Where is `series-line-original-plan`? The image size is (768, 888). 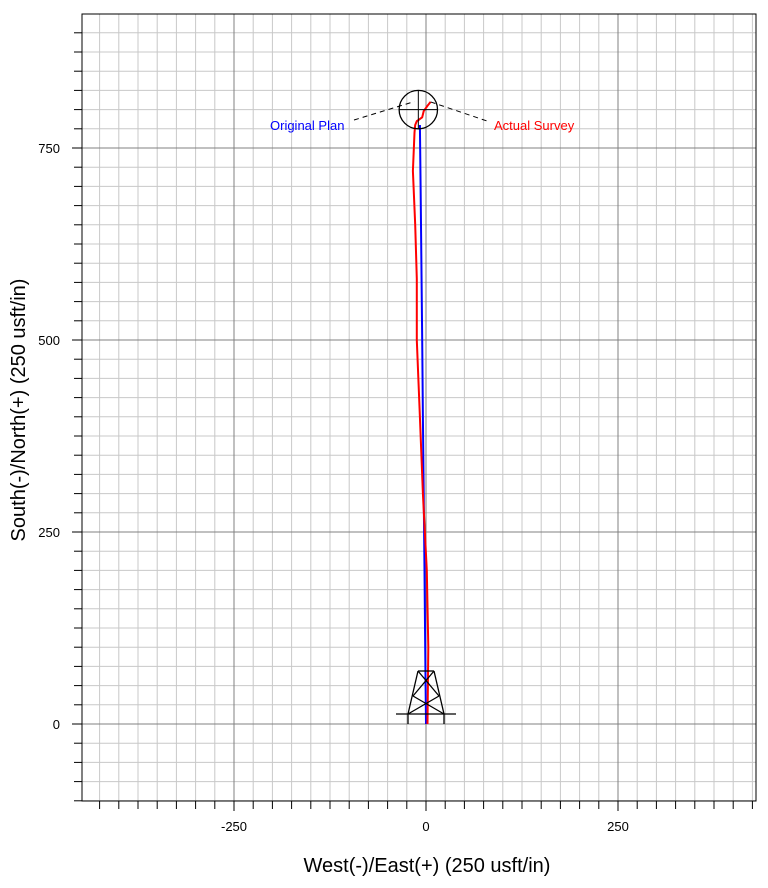
series-line-original-plan is located at coordinates (422, 424).